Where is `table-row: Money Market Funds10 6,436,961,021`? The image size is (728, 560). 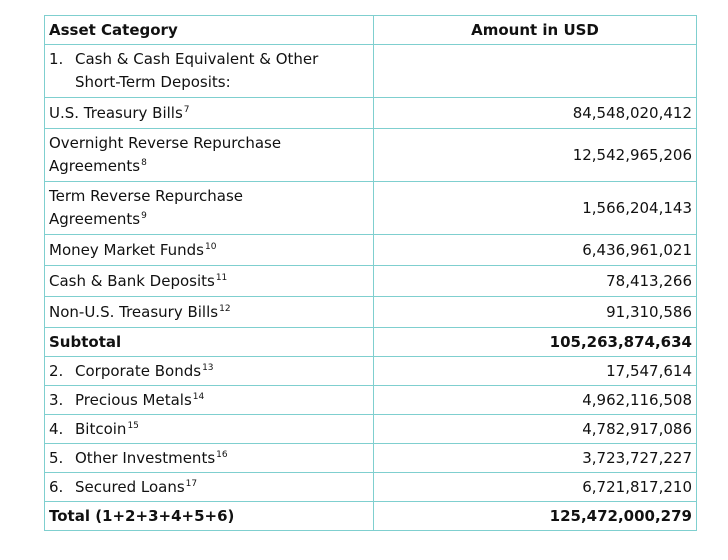
table-row: Money Market Funds10 6,436,961,021 is located at coordinates (370, 250).